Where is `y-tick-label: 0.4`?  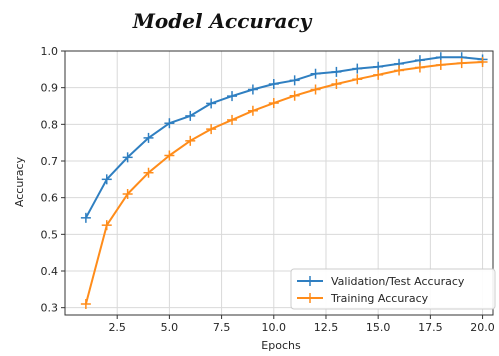
y-tick-label: 0.4 is located at coordinates (50, 271).